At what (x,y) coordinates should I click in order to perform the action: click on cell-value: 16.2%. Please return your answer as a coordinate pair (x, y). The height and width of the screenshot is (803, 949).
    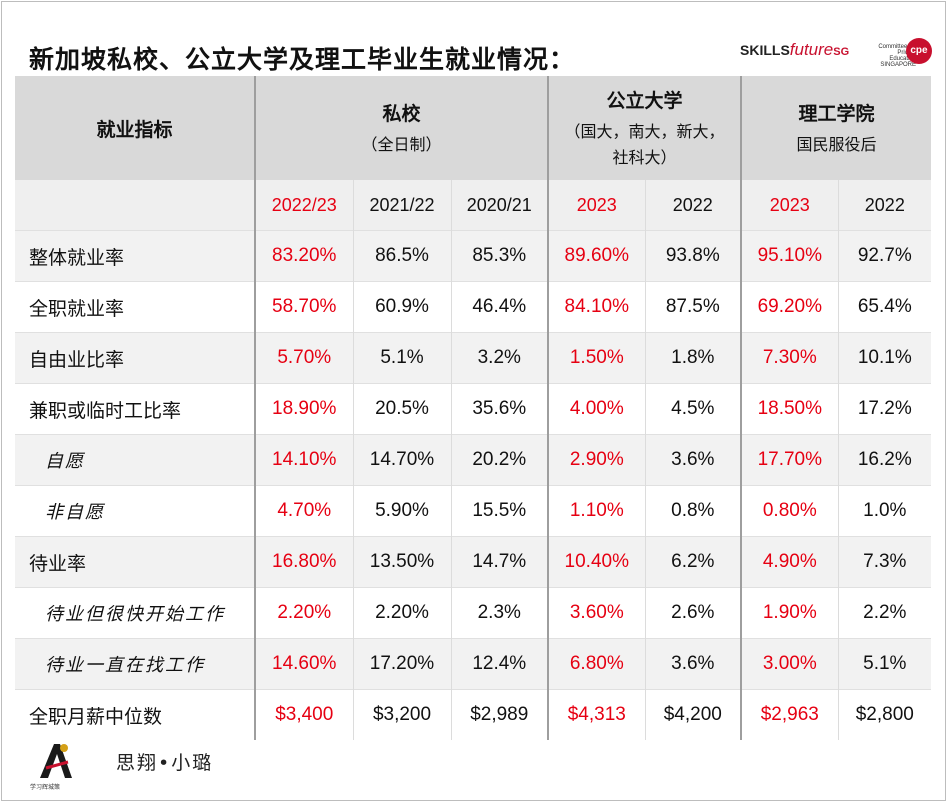
    Looking at the image, I should click on (884, 460).